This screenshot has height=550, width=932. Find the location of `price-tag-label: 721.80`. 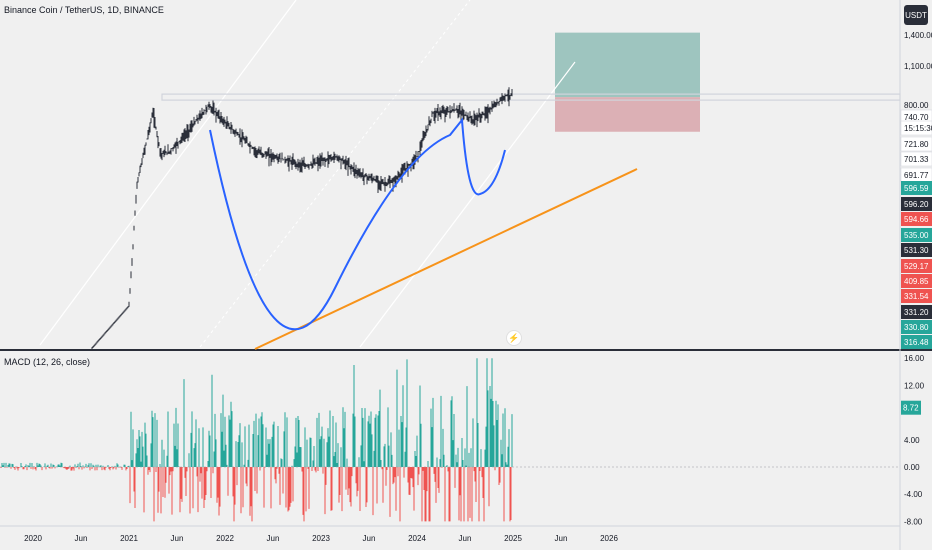

price-tag-label: 721.80 is located at coordinates (916, 144).